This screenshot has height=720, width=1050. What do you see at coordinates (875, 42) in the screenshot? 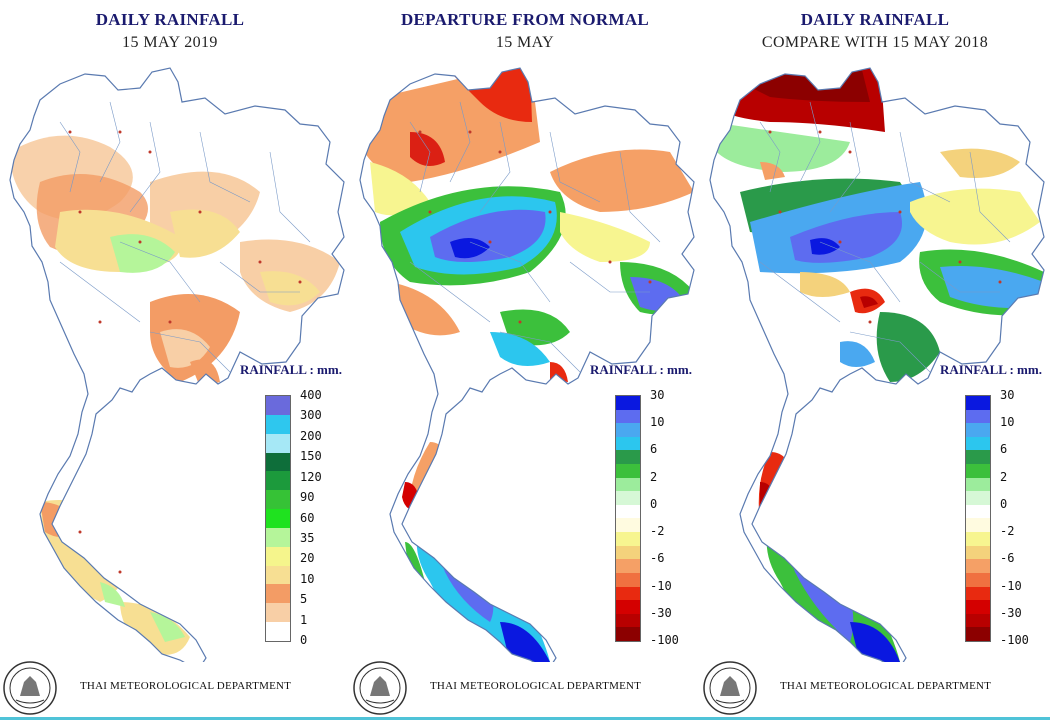
I see `panel-date: COMPARE WITH 15 MAY 2018` at bounding box center [875, 42].